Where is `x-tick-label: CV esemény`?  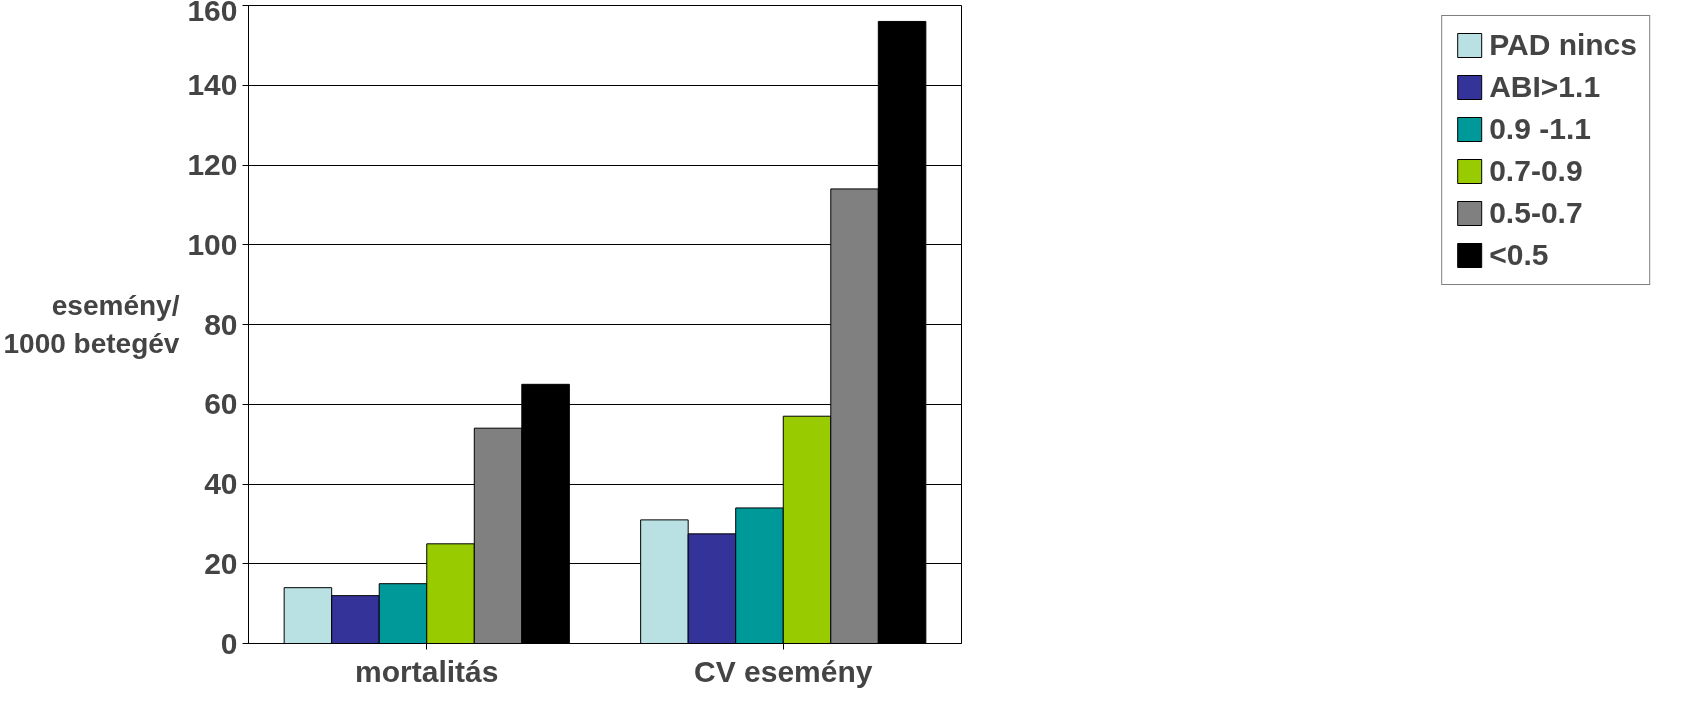
x-tick-label: CV esemény is located at coordinates (783, 671).